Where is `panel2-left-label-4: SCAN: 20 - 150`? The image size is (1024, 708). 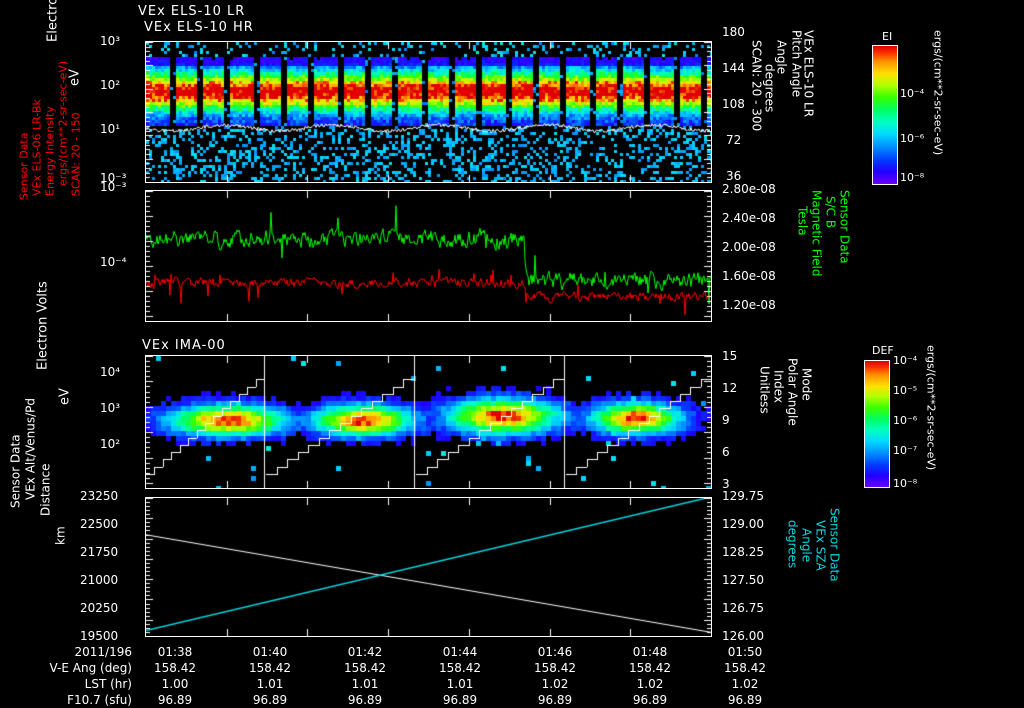 panel2-left-label-4: SCAN: 20 - 150 is located at coordinates (76, 154).